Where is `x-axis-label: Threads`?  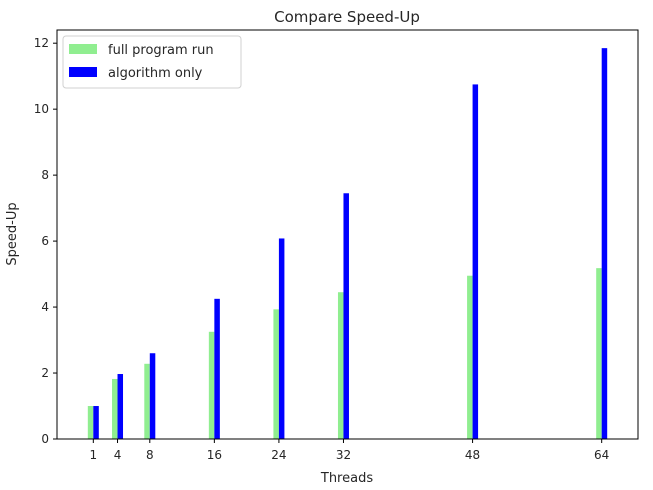 x-axis-label: Threads is located at coordinates (346, 478).